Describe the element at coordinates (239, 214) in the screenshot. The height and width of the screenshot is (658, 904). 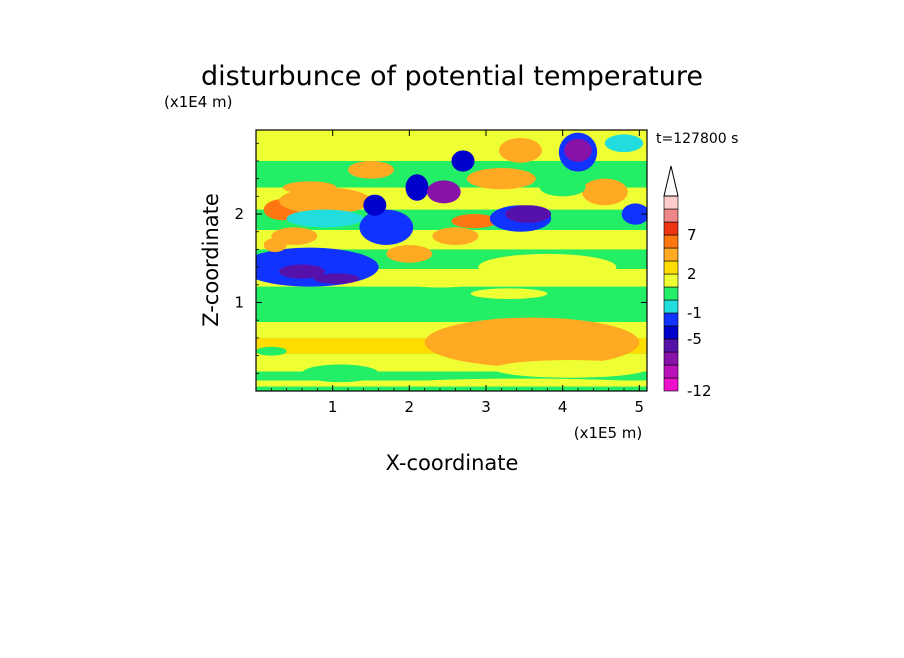
I see `y-tick-label: 2` at that location.